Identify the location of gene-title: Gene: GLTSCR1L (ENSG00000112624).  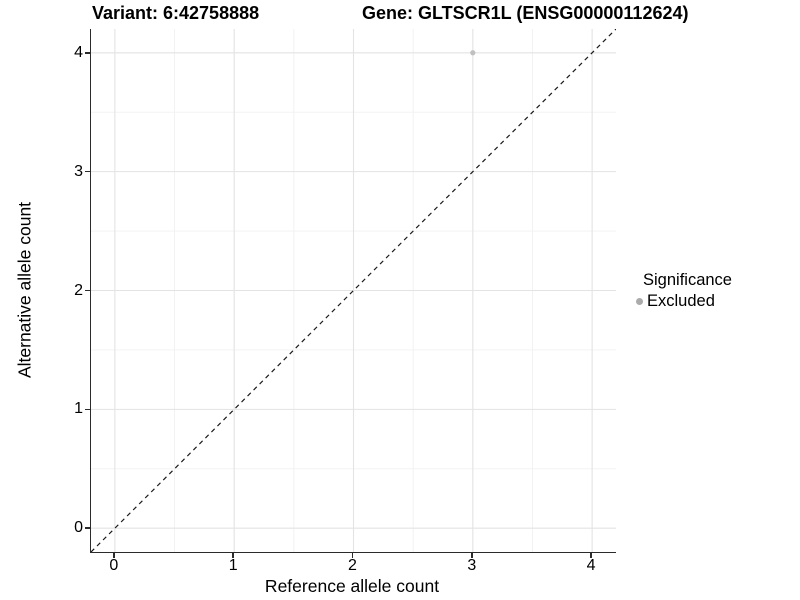
(525, 13).